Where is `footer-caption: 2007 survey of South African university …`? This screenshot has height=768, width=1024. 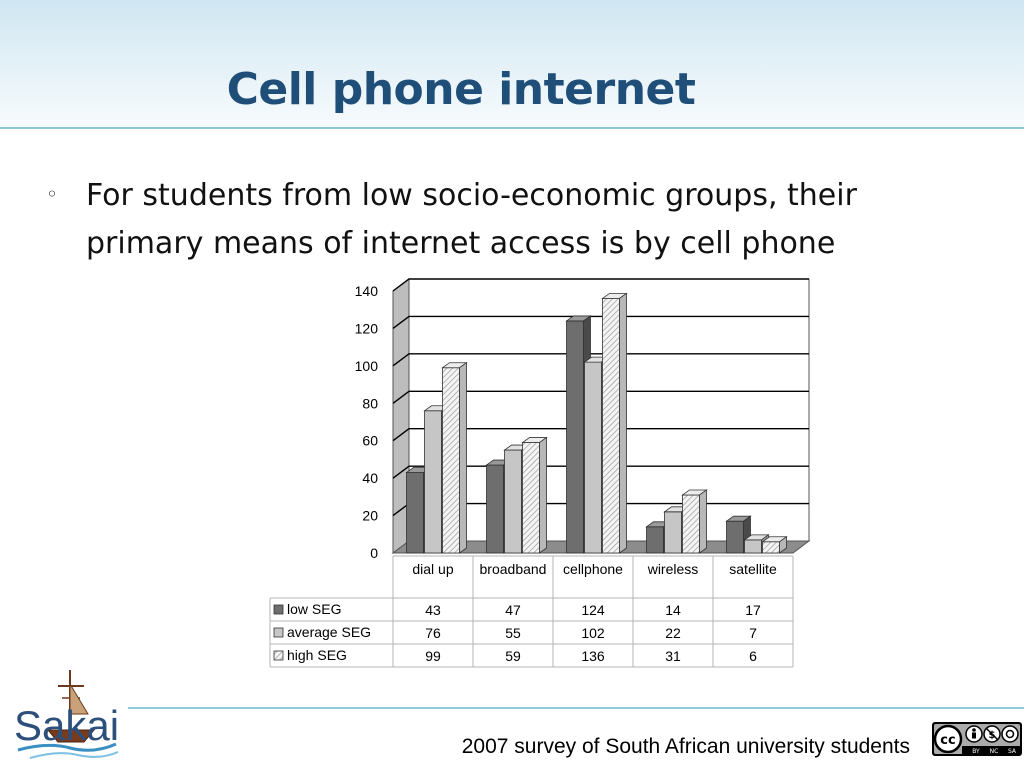
footer-caption: 2007 survey of South African university … is located at coordinates (685, 746).